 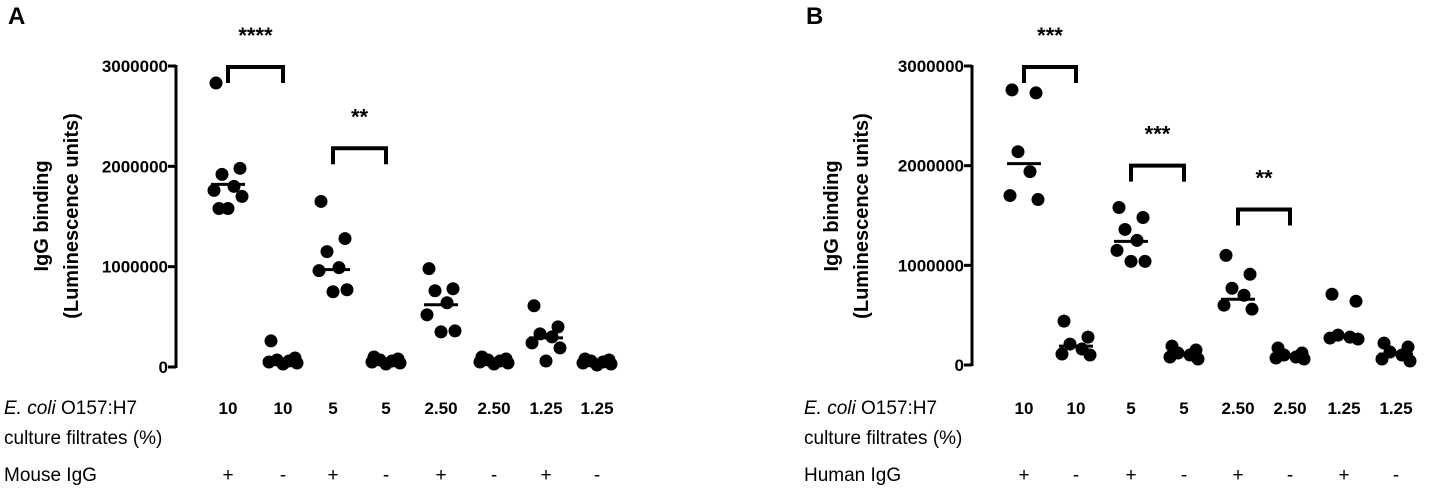 I want to click on significance-stars: ****, so click(x=255, y=35).